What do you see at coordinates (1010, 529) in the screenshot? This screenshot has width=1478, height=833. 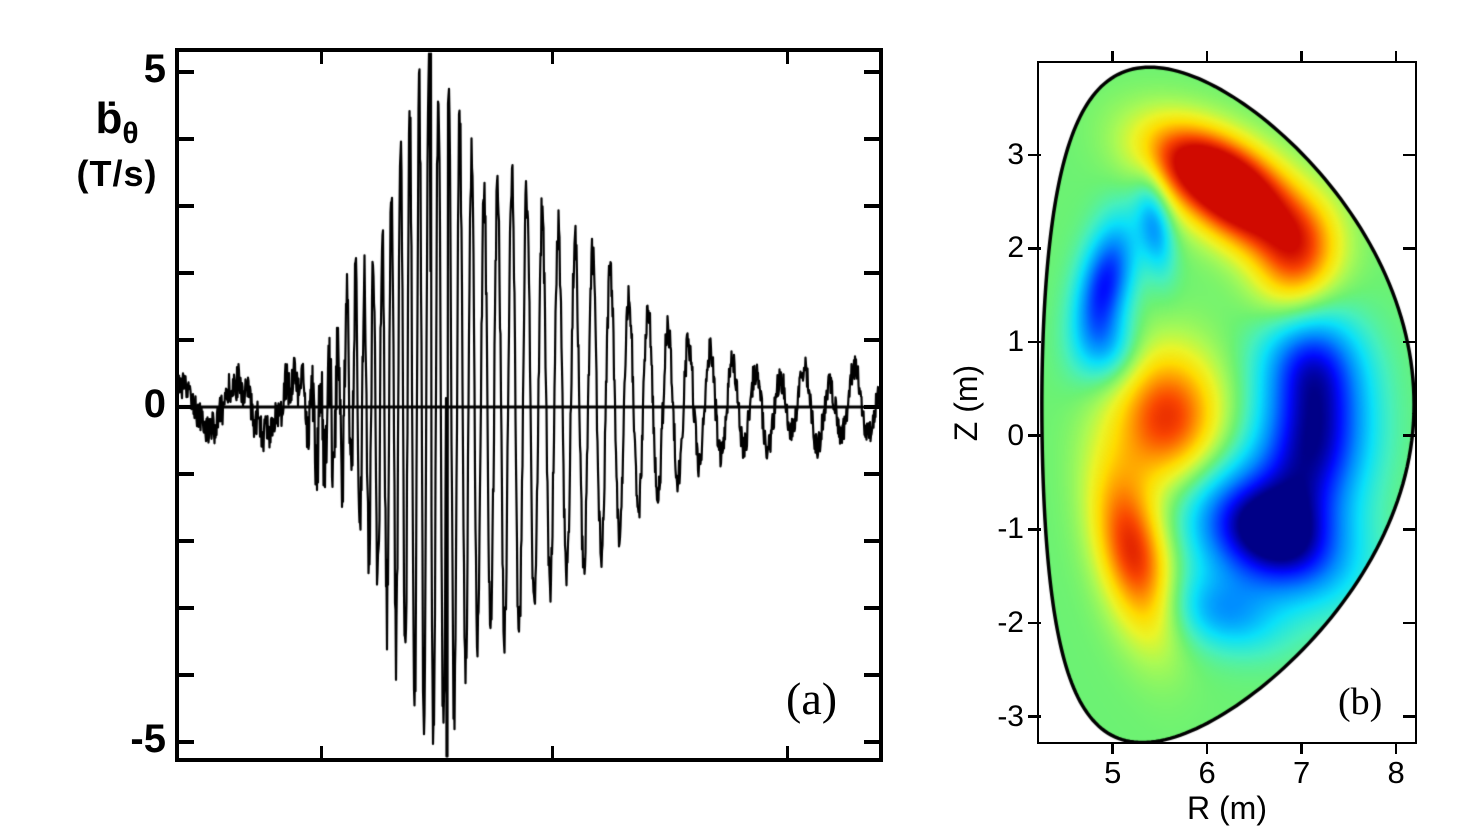 I see `panel-b-ytick-label: -1` at bounding box center [1010, 529].